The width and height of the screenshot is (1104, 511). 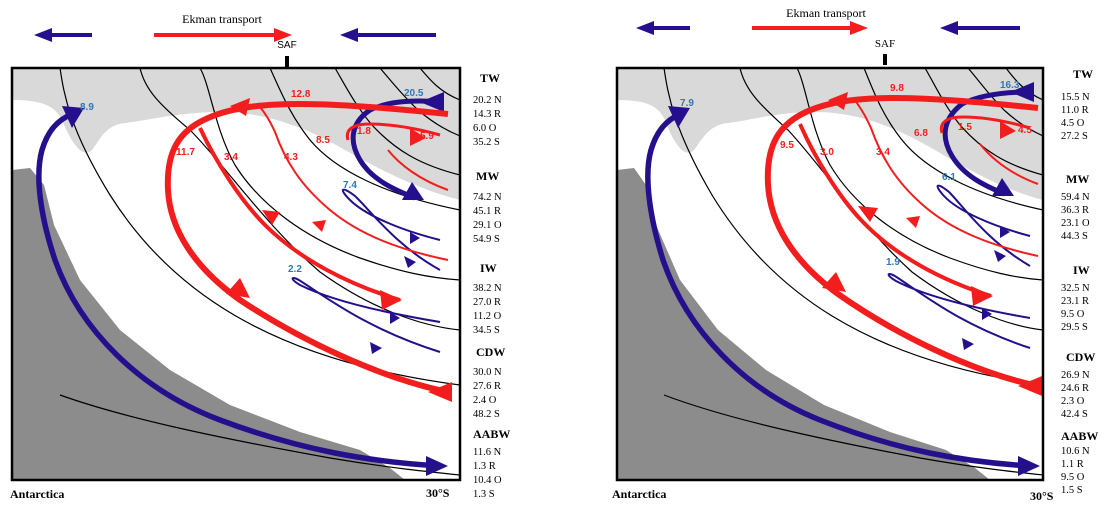 What do you see at coordinates (1075, 223) in the screenshot?
I see `water-mass-value: 23.1 O` at bounding box center [1075, 223].